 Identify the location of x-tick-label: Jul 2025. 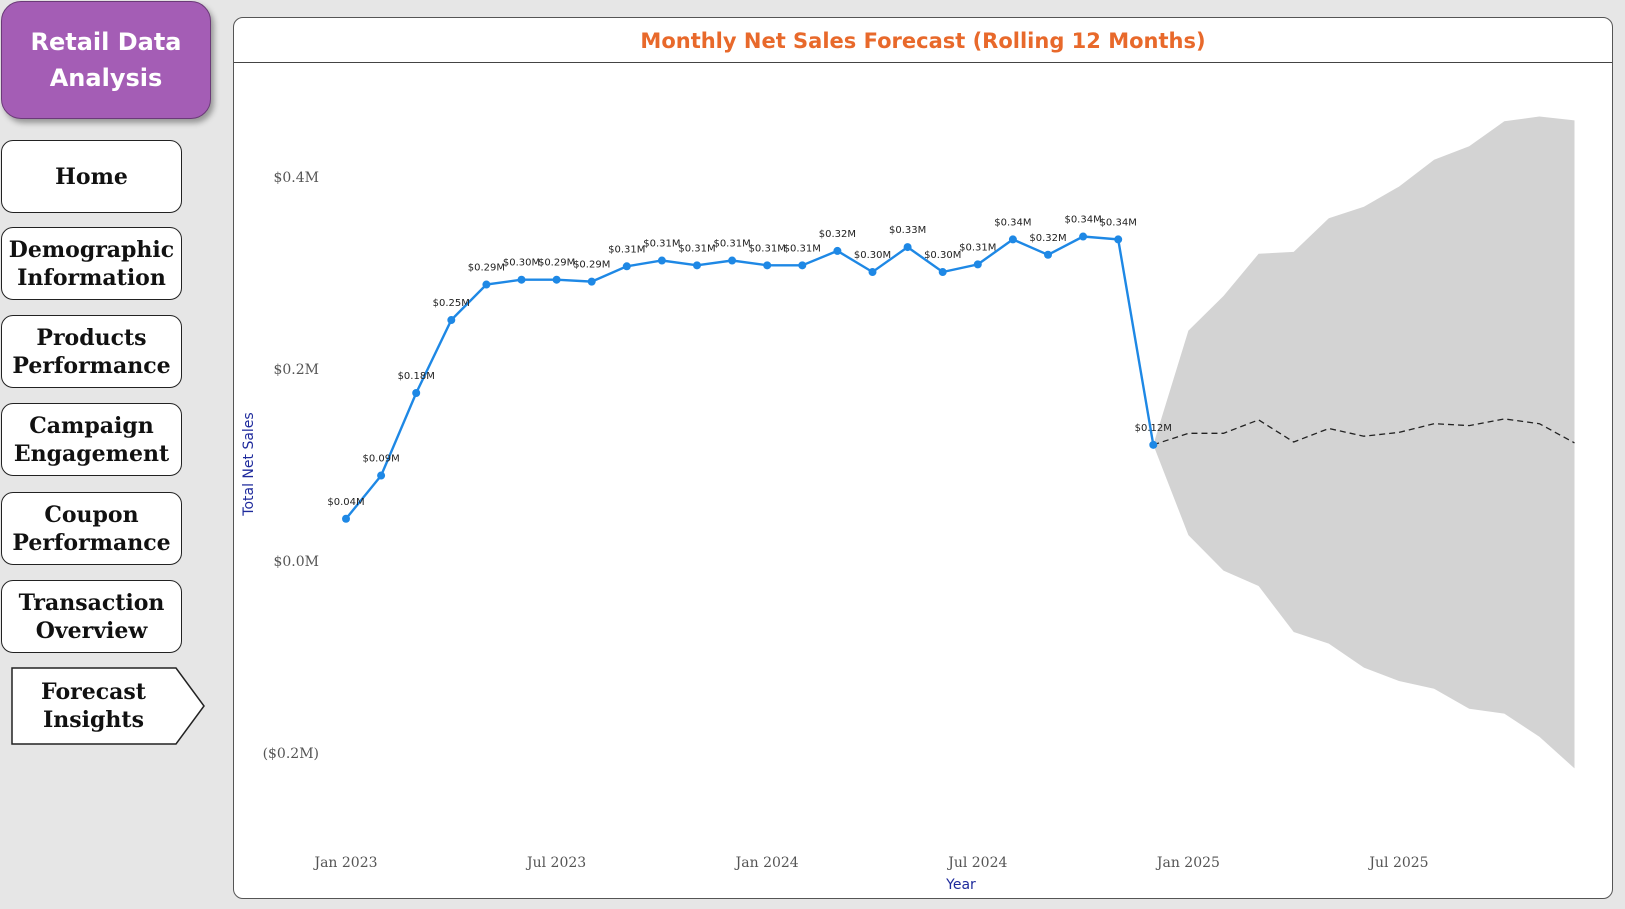
(1397, 863).